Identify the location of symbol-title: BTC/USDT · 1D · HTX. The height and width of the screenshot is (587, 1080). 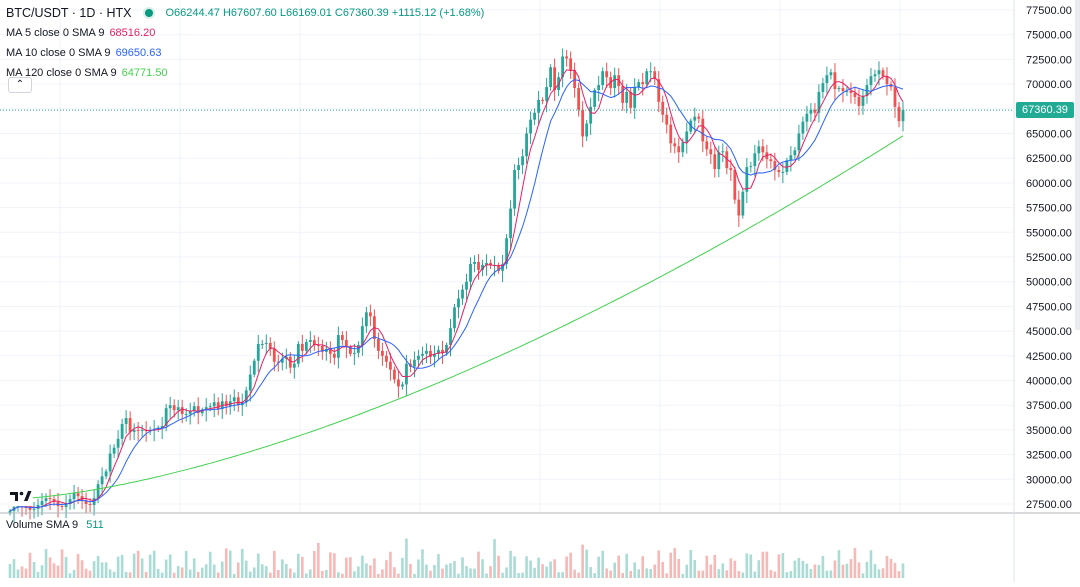
(69, 13).